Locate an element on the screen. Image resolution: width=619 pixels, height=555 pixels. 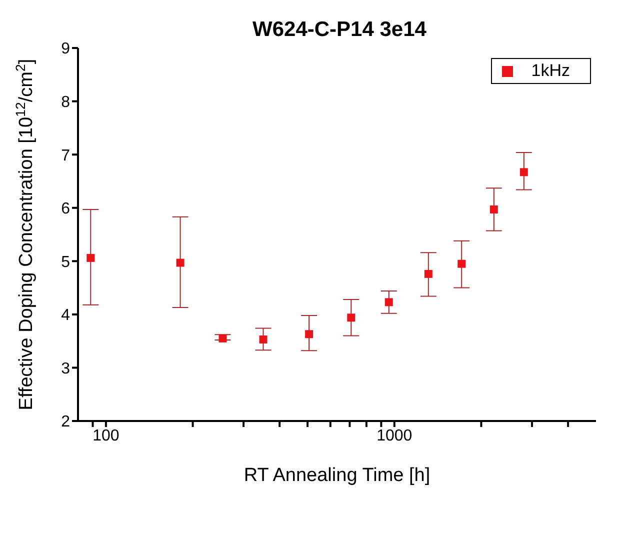
y-tick-label: 2 is located at coordinates (65, 422).